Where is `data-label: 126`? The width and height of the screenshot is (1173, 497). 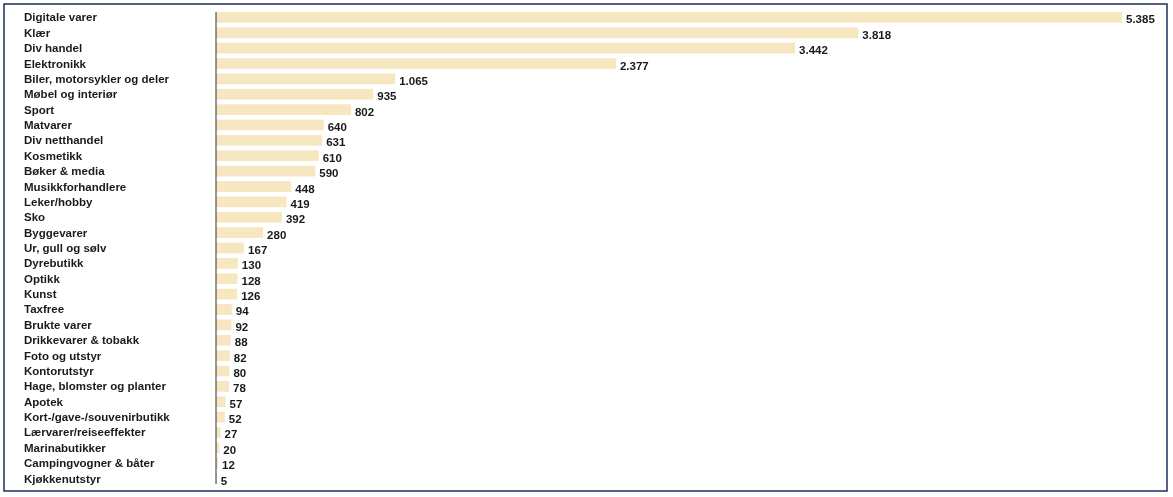 data-label: 126 is located at coordinates (251, 296).